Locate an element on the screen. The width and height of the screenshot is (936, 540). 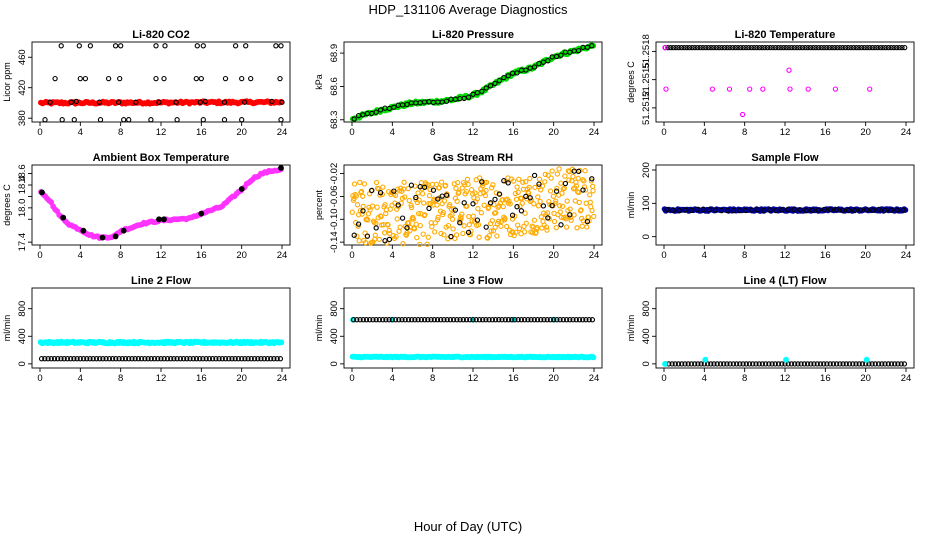
x-tick-label: 0 is located at coordinates (663, 255).